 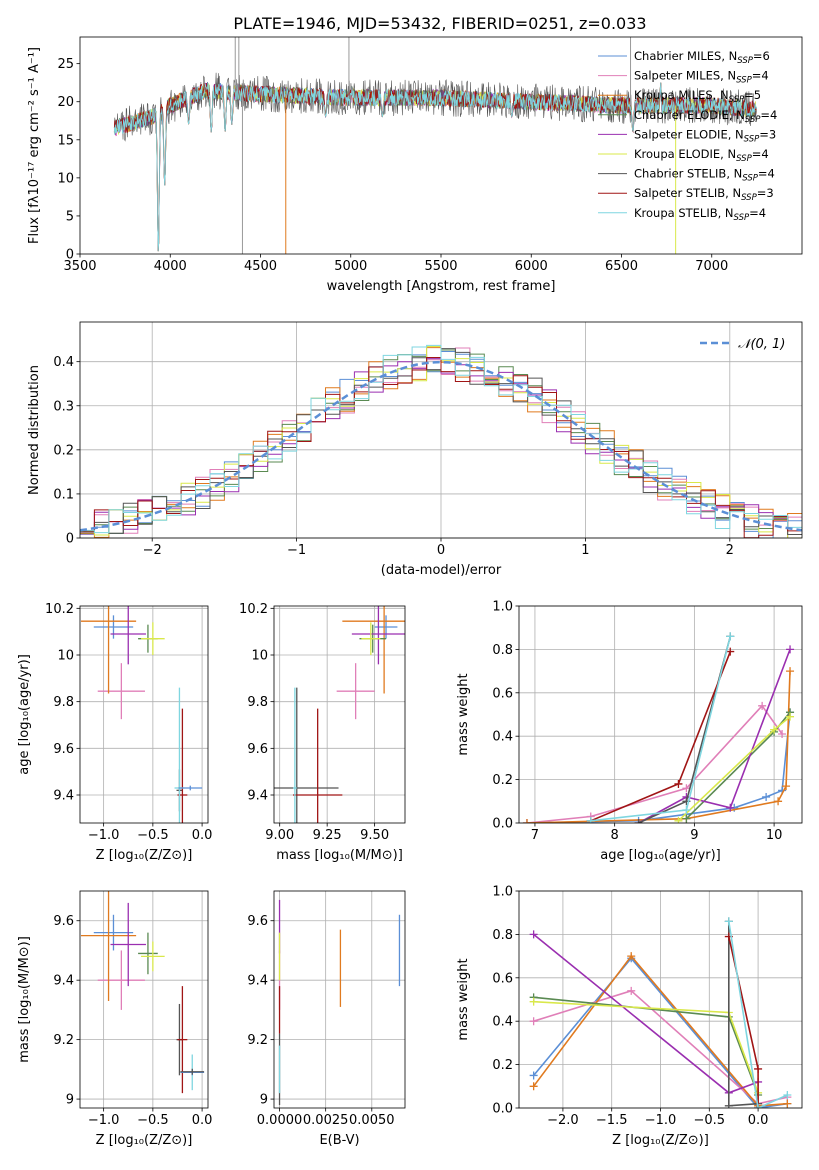 I want to click on y-axis-label: mass [log₁₀(M/M⊙)], so click(x=24, y=999).